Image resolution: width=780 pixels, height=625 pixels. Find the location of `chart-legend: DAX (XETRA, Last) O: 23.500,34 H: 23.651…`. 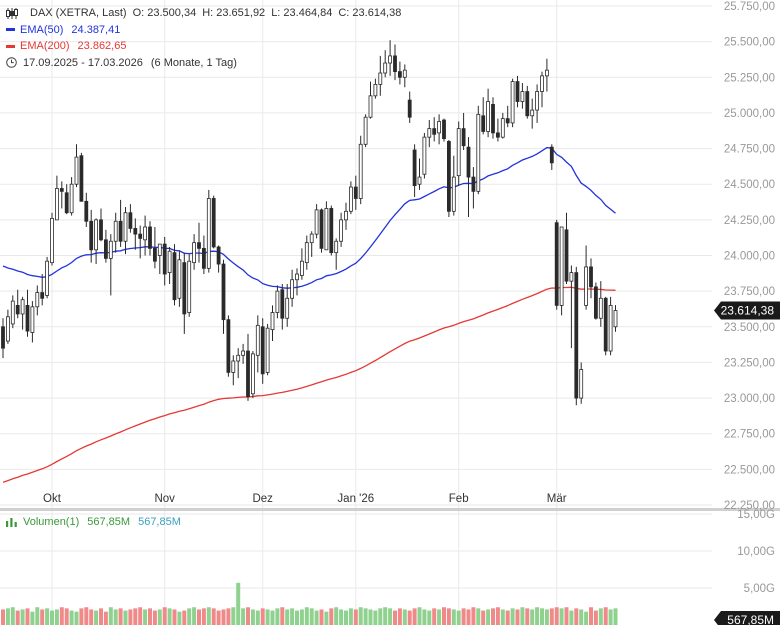

chart-legend: DAX (XETRA, Last) O: 23.500,34 H: 23.651… is located at coordinates (203, 38).